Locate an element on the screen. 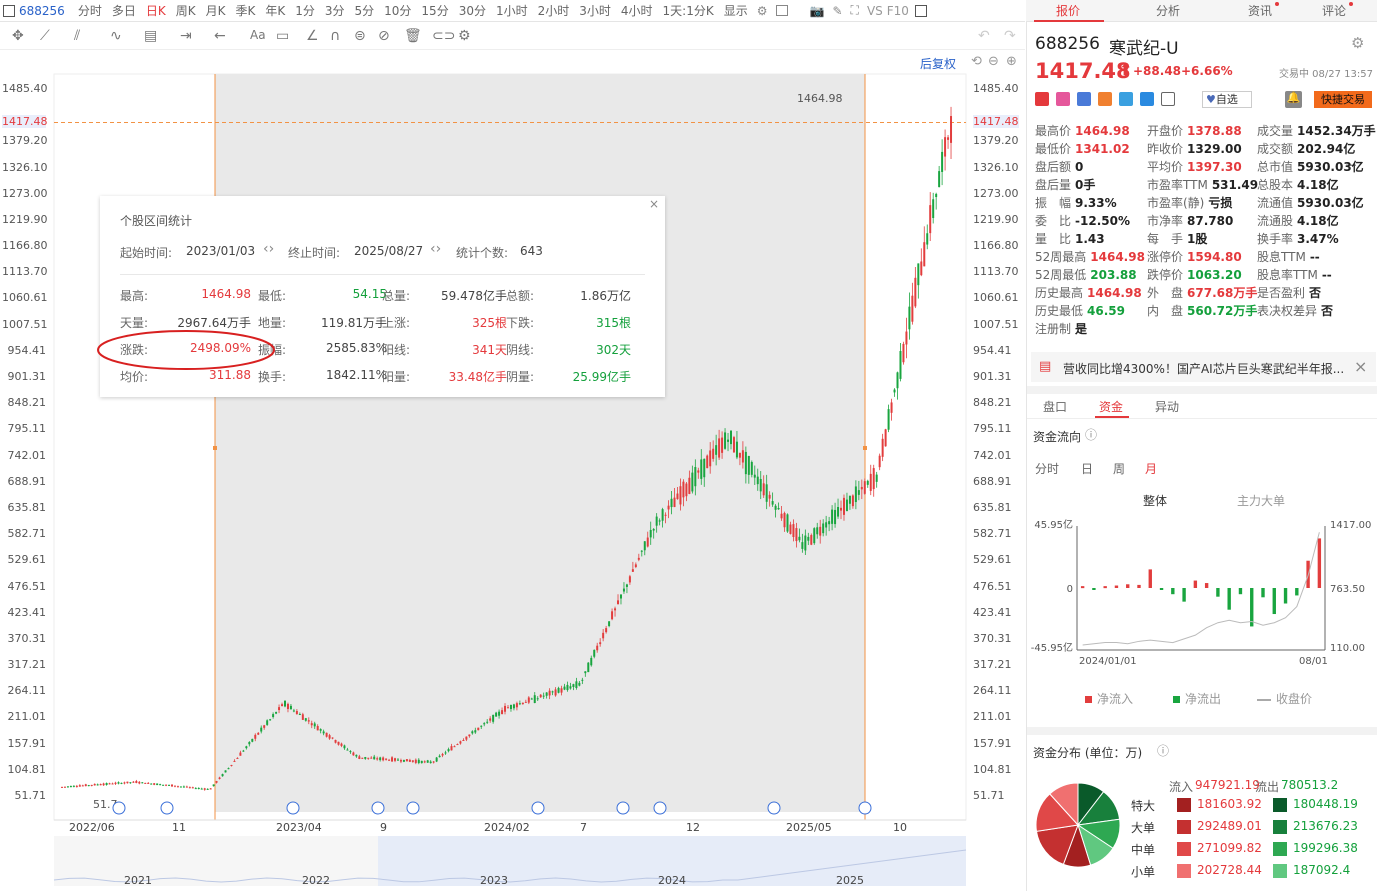 Image resolution: width=1377 pixels, height=891 pixels. panel-toggle-icon is located at coordinates (9, 10).